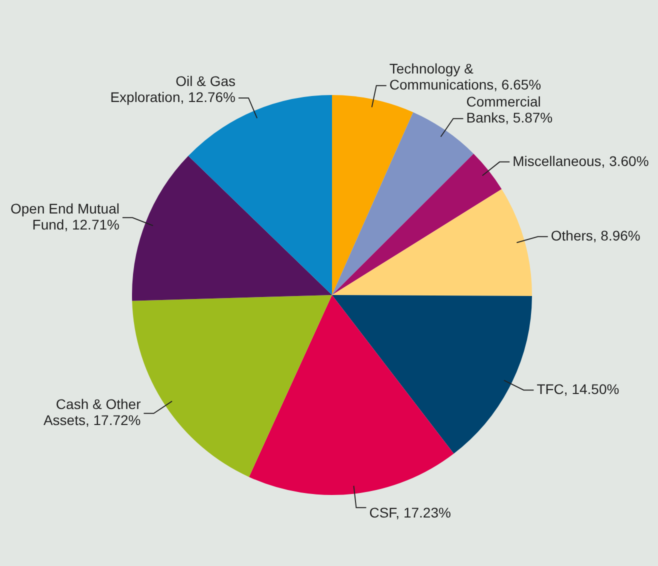 The height and width of the screenshot is (566, 658). I want to click on slice-label: Open End Mutual Fund, 12.71%, so click(65, 216).